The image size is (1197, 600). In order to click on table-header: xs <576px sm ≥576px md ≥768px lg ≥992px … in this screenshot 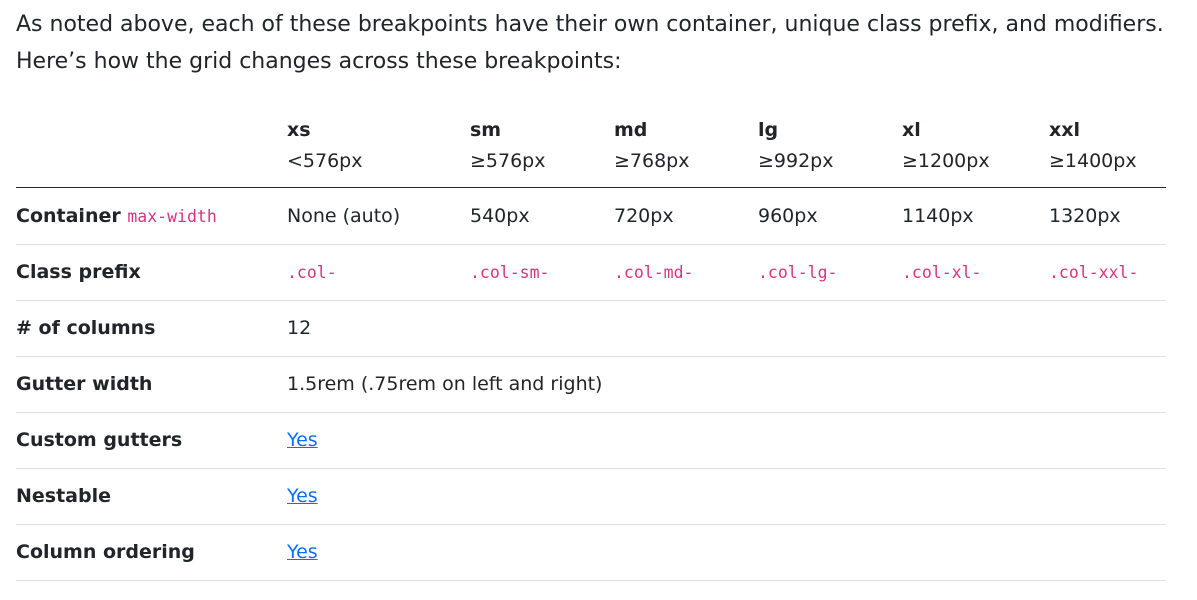, I will do `click(591, 145)`.